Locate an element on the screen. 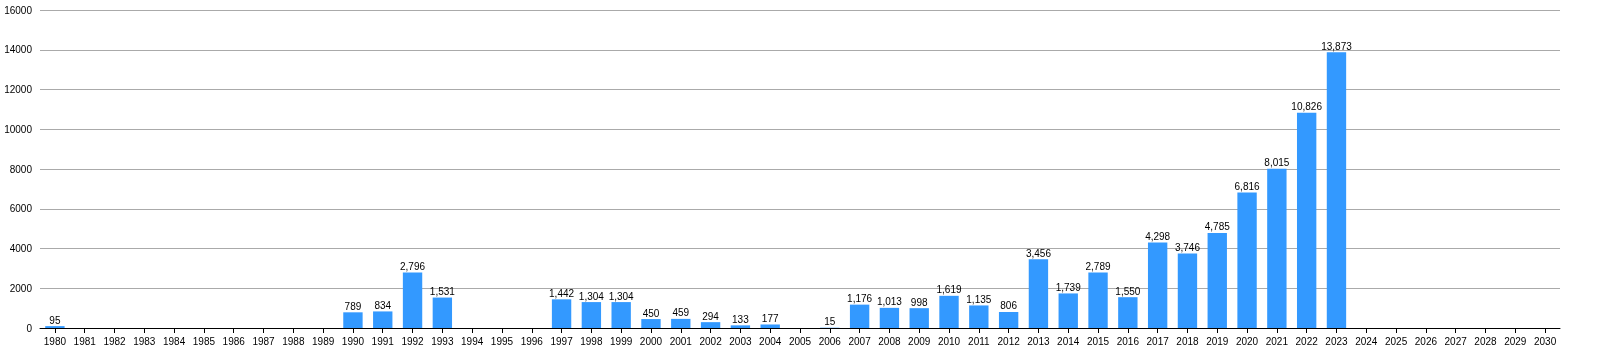  data-label: 450 is located at coordinates (651, 313).